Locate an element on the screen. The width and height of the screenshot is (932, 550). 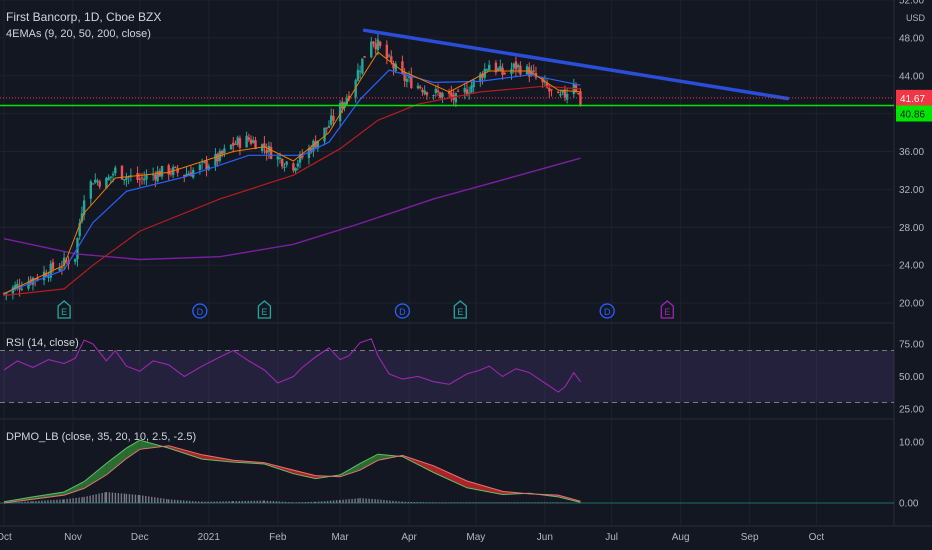
y-tick-label: 28.00 is located at coordinates (911, 228).